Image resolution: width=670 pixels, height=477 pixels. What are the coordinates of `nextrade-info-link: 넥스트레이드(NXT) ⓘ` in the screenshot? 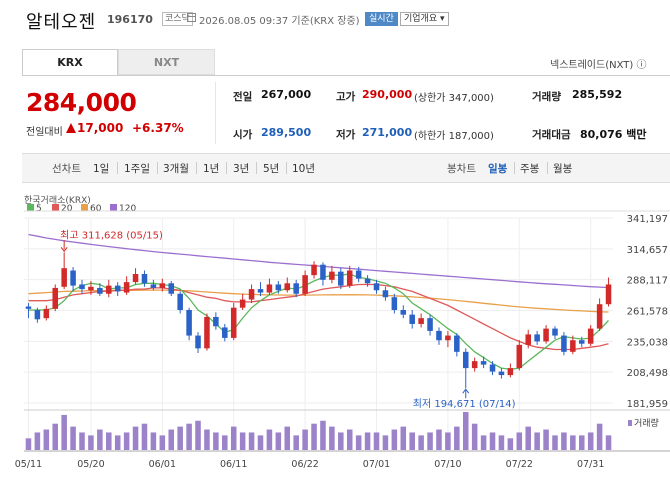 It's located at (598, 65).